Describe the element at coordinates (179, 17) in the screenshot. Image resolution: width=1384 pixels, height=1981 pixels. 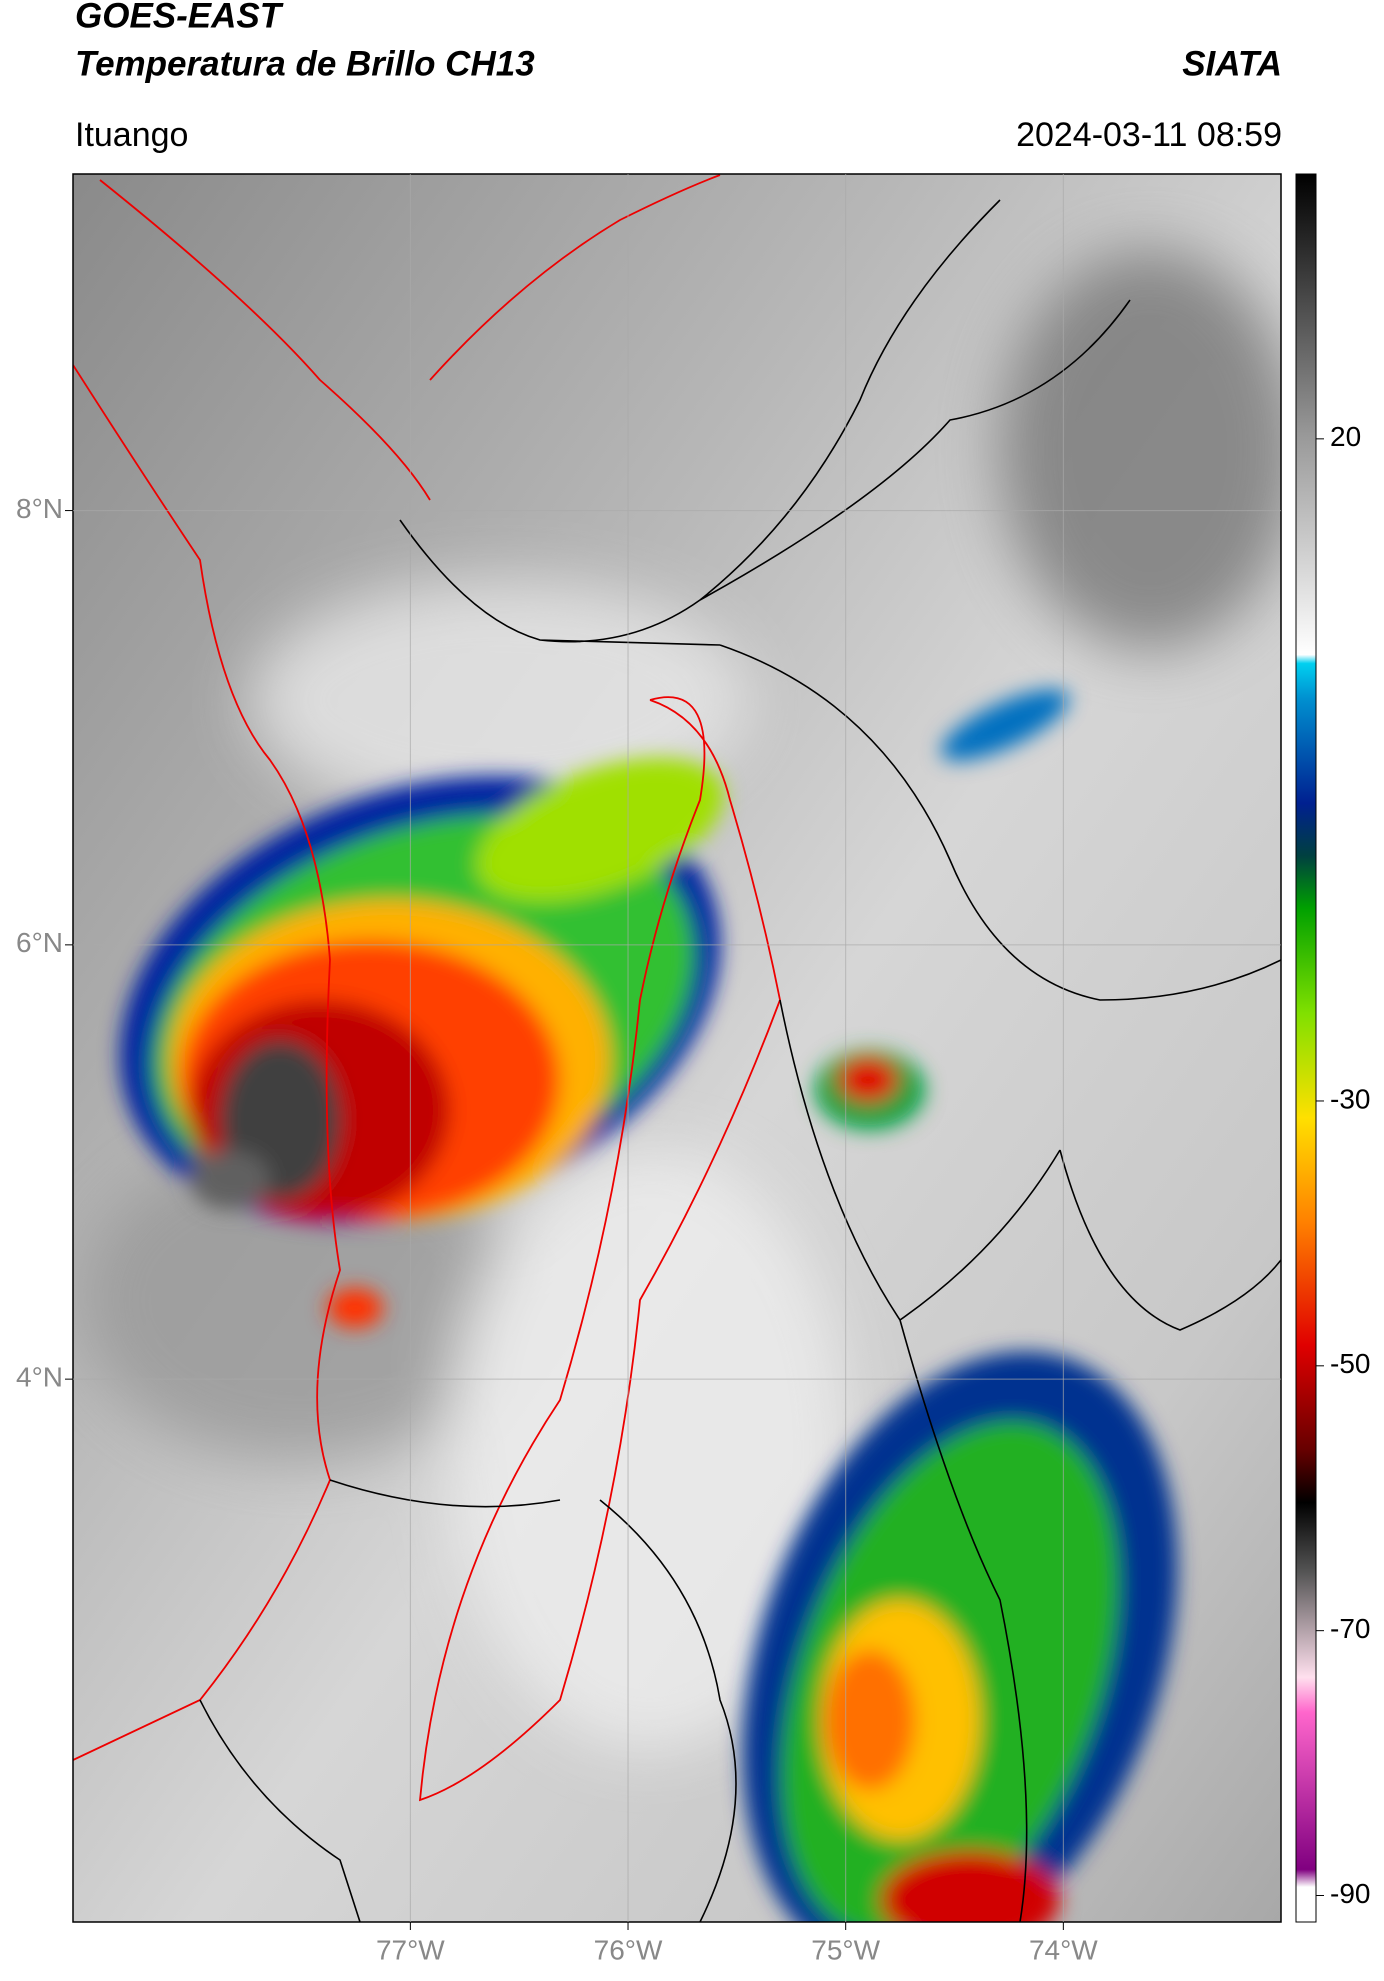
I see `title: GOES-EAST` at that location.